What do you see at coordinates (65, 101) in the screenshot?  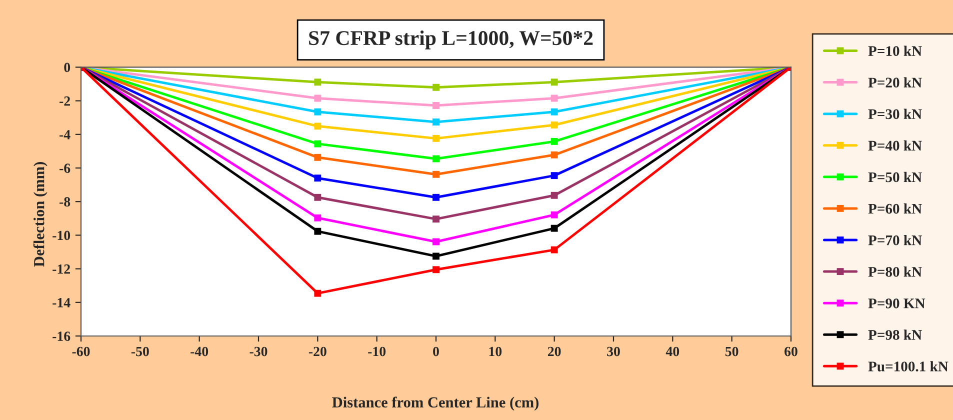 I see `y-tick-label: -2` at bounding box center [65, 101].